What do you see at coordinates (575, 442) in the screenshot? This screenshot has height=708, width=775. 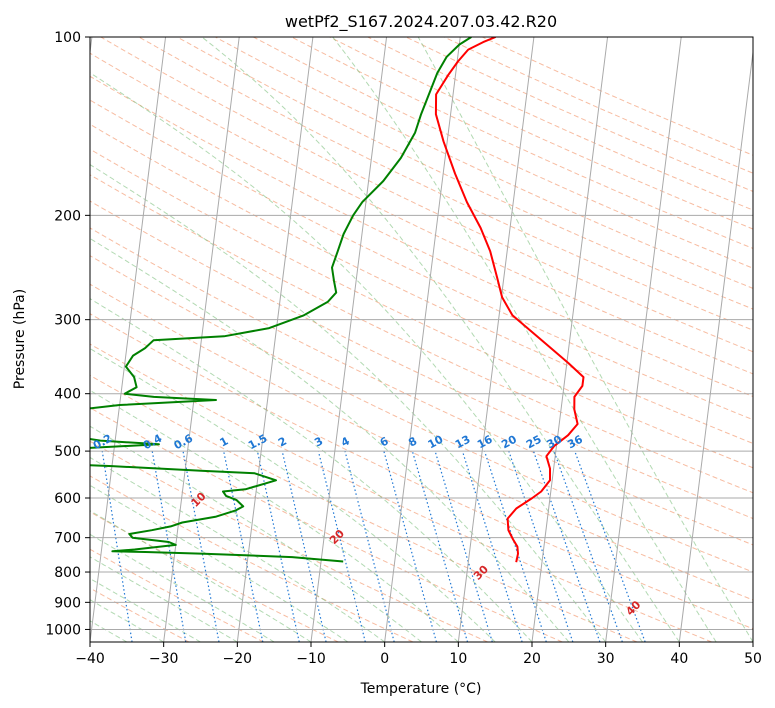 I see `mixing-ratio-label: 36` at bounding box center [575, 442].